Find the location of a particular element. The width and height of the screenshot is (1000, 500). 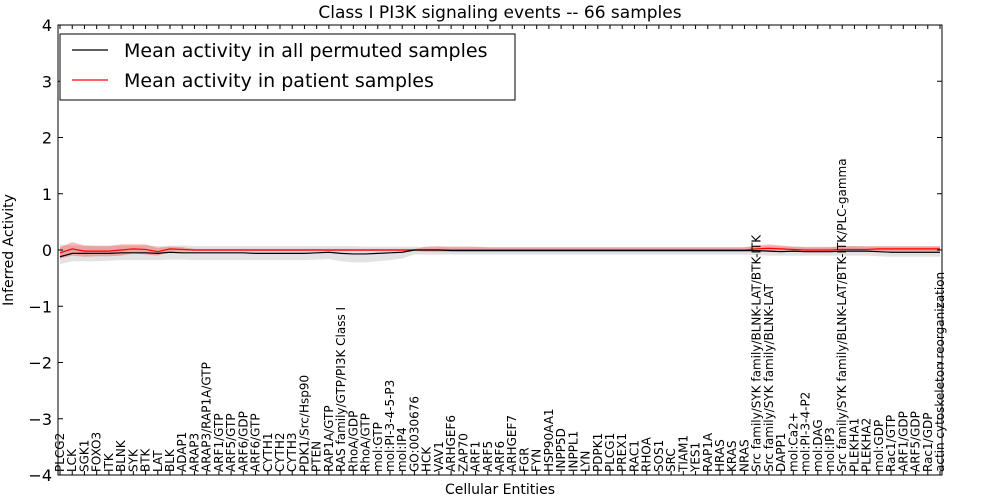

x-tick-label-nras: NRAS is located at coordinates (744, 455).